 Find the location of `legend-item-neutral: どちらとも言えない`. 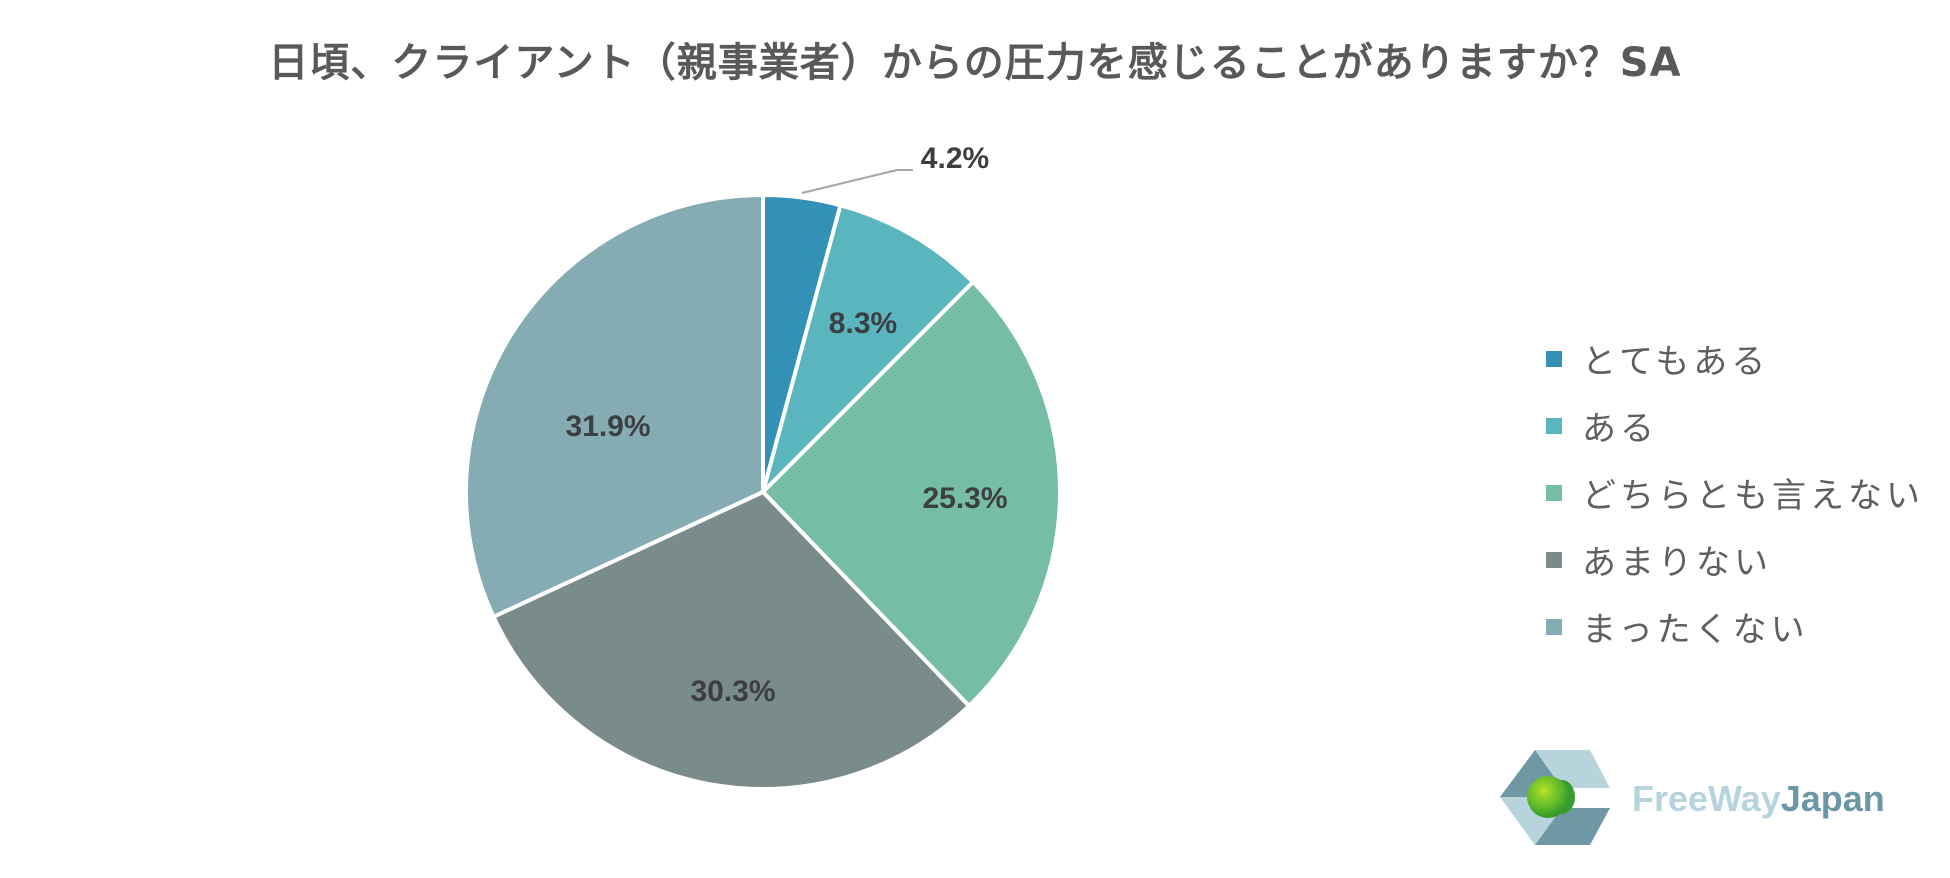

legend-item-neutral: どちらとも言えない is located at coordinates (1735, 501).